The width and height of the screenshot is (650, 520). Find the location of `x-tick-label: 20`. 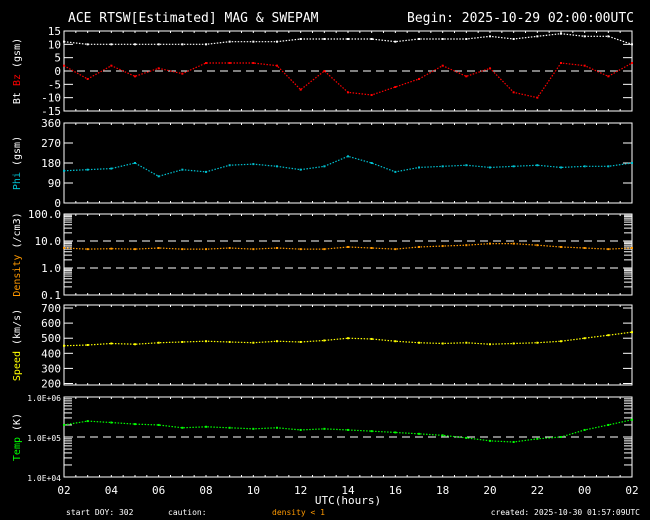

x-tick-label: 20 is located at coordinates (489, 490).